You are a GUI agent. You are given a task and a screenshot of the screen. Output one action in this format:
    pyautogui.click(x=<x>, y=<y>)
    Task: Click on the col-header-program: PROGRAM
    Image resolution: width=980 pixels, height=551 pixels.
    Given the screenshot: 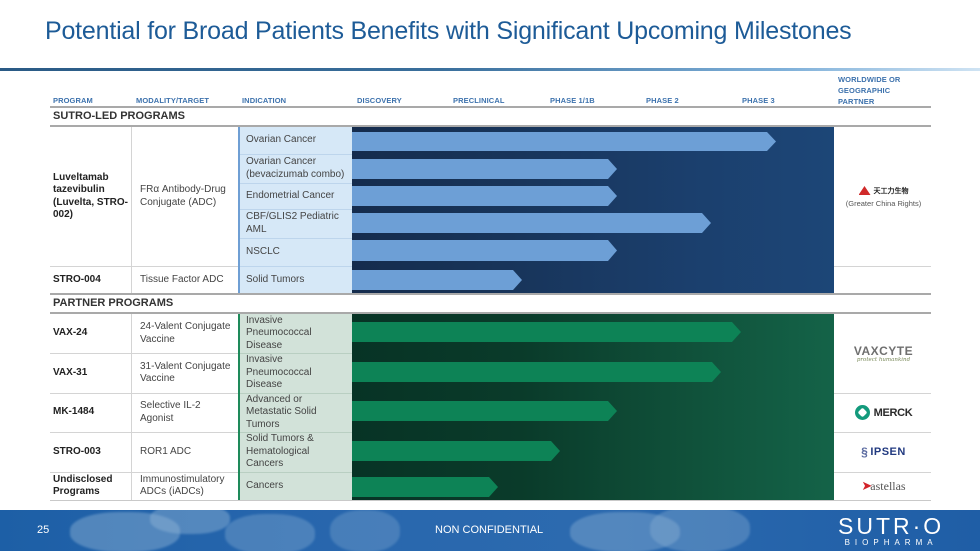 What is the action you would take?
    pyautogui.click(x=73, y=100)
    